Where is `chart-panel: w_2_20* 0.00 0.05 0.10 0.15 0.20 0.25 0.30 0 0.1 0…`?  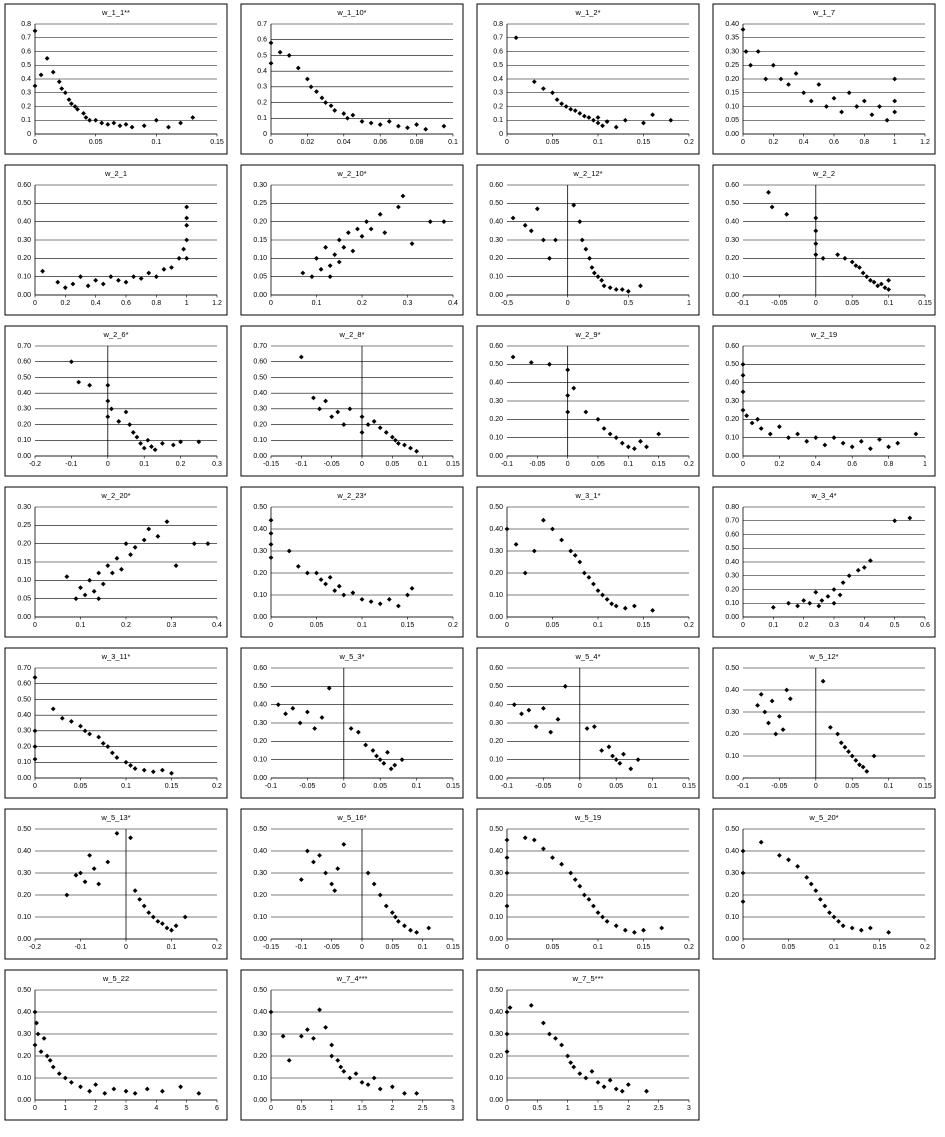
chart-panel: w_2_20* 0.00 0.05 0.10 0.15 0.20 0.25 0.30 0 0.1 0… is located at coordinates (116, 562).